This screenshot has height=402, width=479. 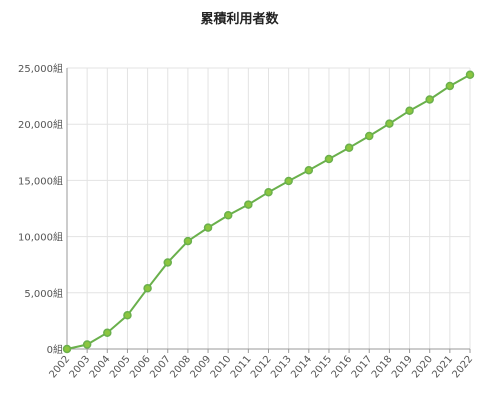 I want to click on x-tick-label: 2002, so click(x=60, y=367).